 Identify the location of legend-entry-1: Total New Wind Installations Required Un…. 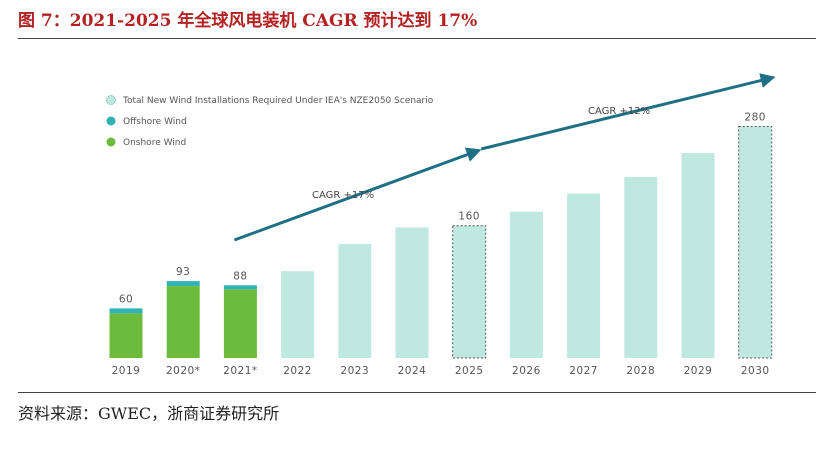
(278, 101).